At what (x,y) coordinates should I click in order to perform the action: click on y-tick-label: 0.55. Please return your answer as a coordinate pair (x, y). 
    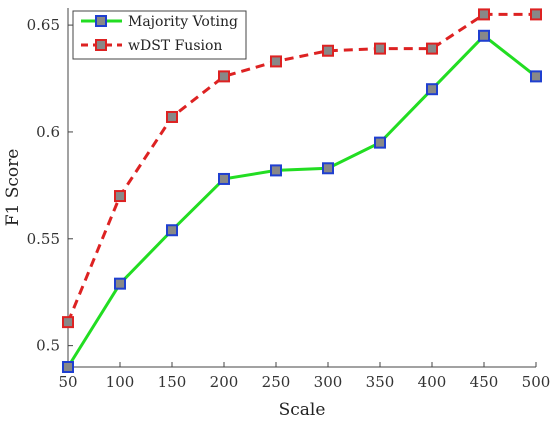
    Looking at the image, I should click on (43, 239).